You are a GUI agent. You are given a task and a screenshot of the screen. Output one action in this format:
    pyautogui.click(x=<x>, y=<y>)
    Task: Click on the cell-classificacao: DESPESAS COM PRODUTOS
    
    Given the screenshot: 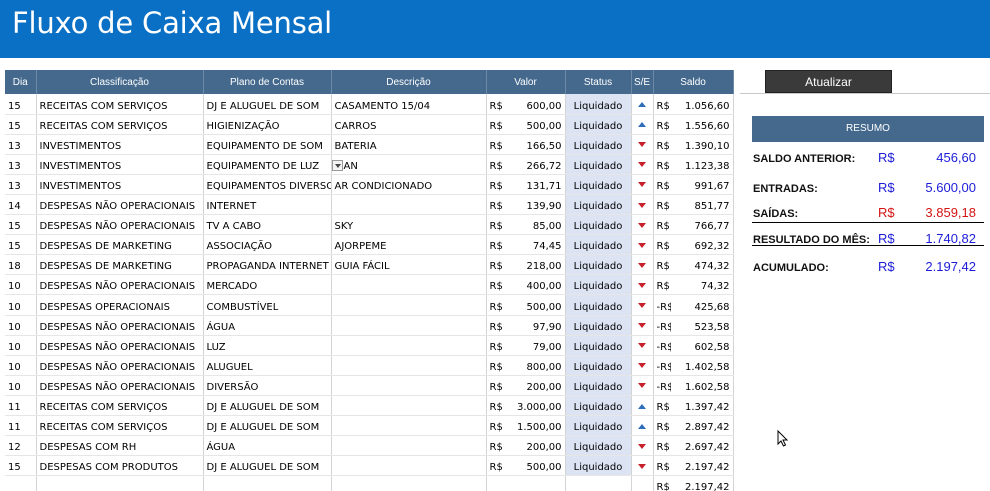 What is the action you would take?
    pyautogui.click(x=120, y=466)
    